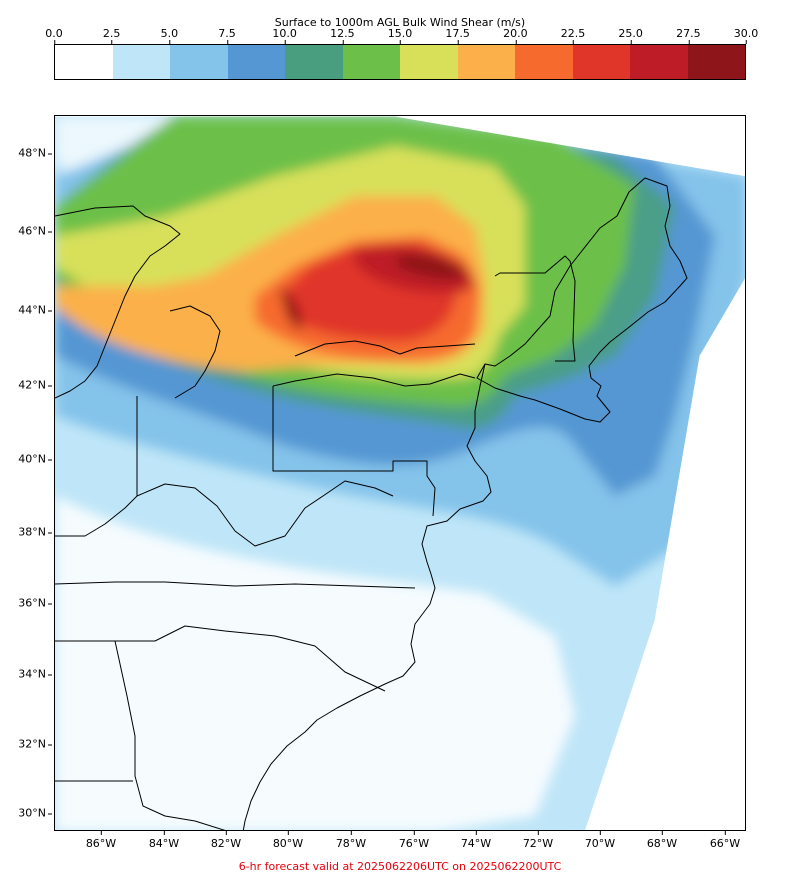  What do you see at coordinates (35, 813) in the screenshot?
I see `lat-label: 30°N` at bounding box center [35, 813].